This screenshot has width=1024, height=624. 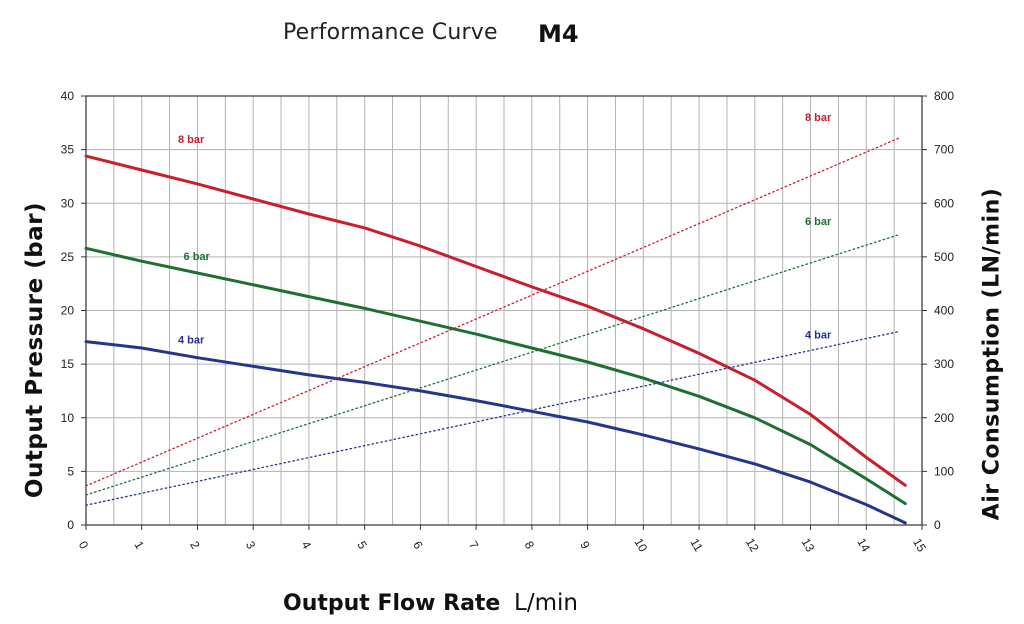 I want to click on y2-tick-label: 300, so click(x=944, y=364).